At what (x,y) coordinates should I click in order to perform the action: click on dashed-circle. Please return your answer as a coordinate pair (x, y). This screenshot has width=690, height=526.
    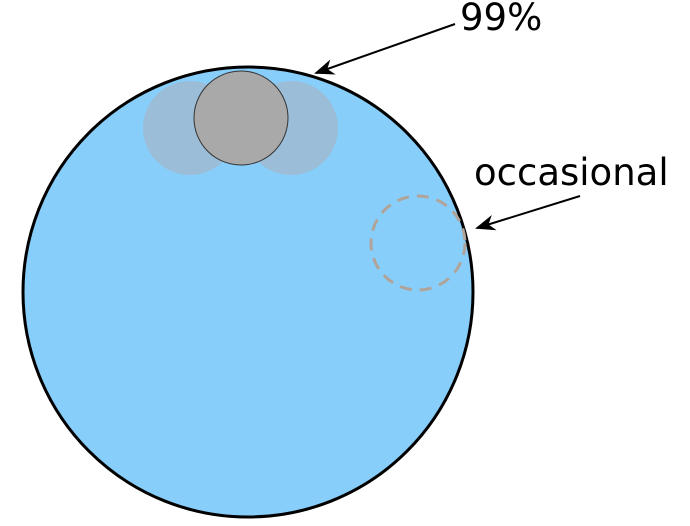
    Looking at the image, I should click on (418, 243).